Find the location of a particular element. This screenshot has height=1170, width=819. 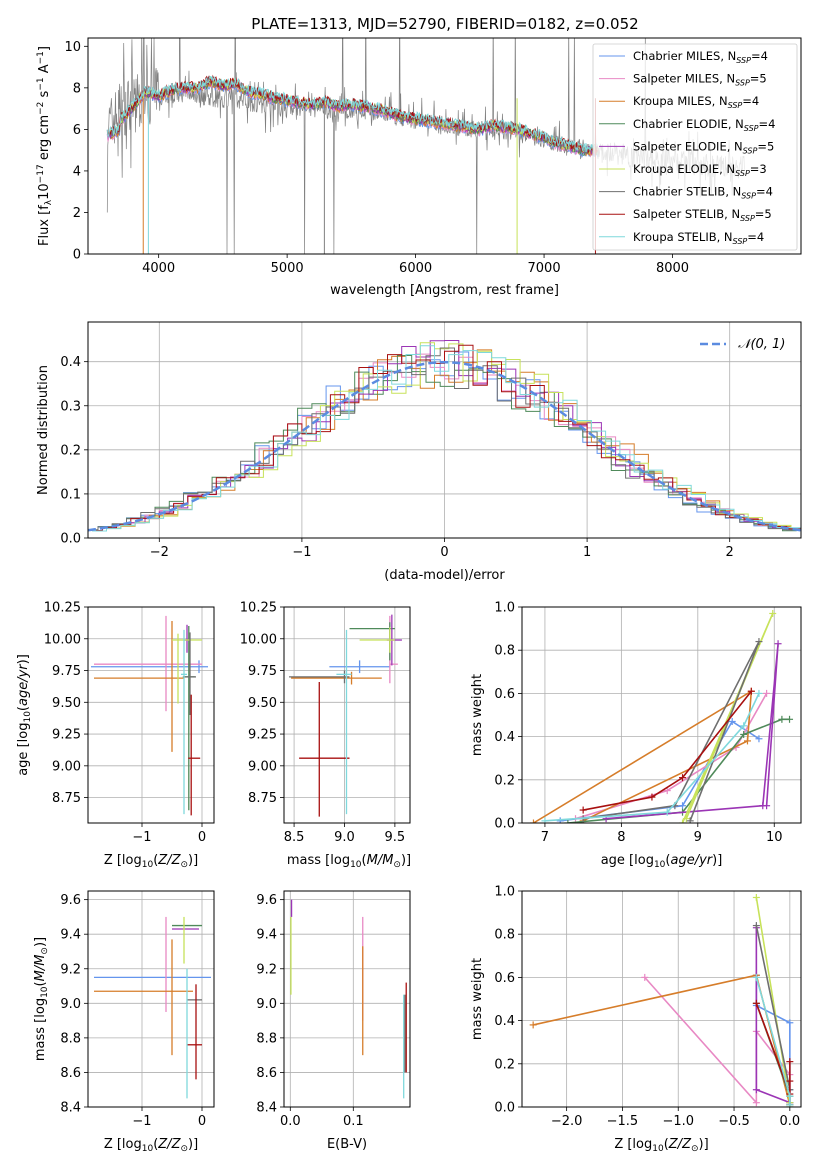

x-axis-label: wavelength [Angstrom, rest frame] is located at coordinates (444, 290).